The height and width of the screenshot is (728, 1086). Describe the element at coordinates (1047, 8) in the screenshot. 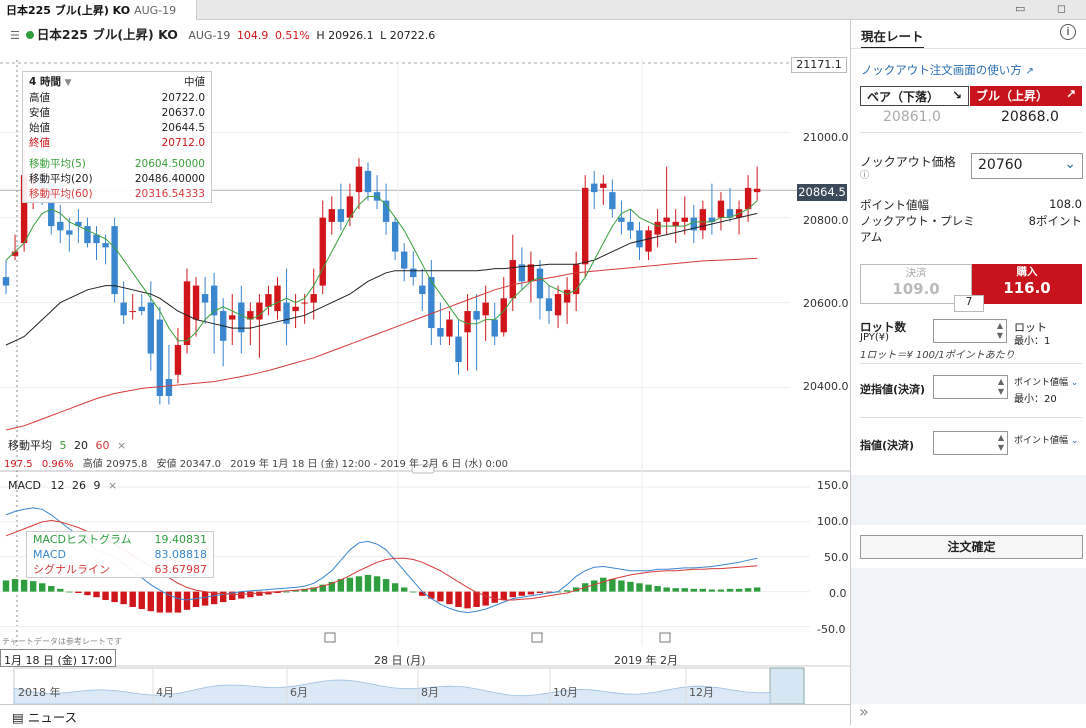

I see `window-controls: ▭ ◻` at that location.